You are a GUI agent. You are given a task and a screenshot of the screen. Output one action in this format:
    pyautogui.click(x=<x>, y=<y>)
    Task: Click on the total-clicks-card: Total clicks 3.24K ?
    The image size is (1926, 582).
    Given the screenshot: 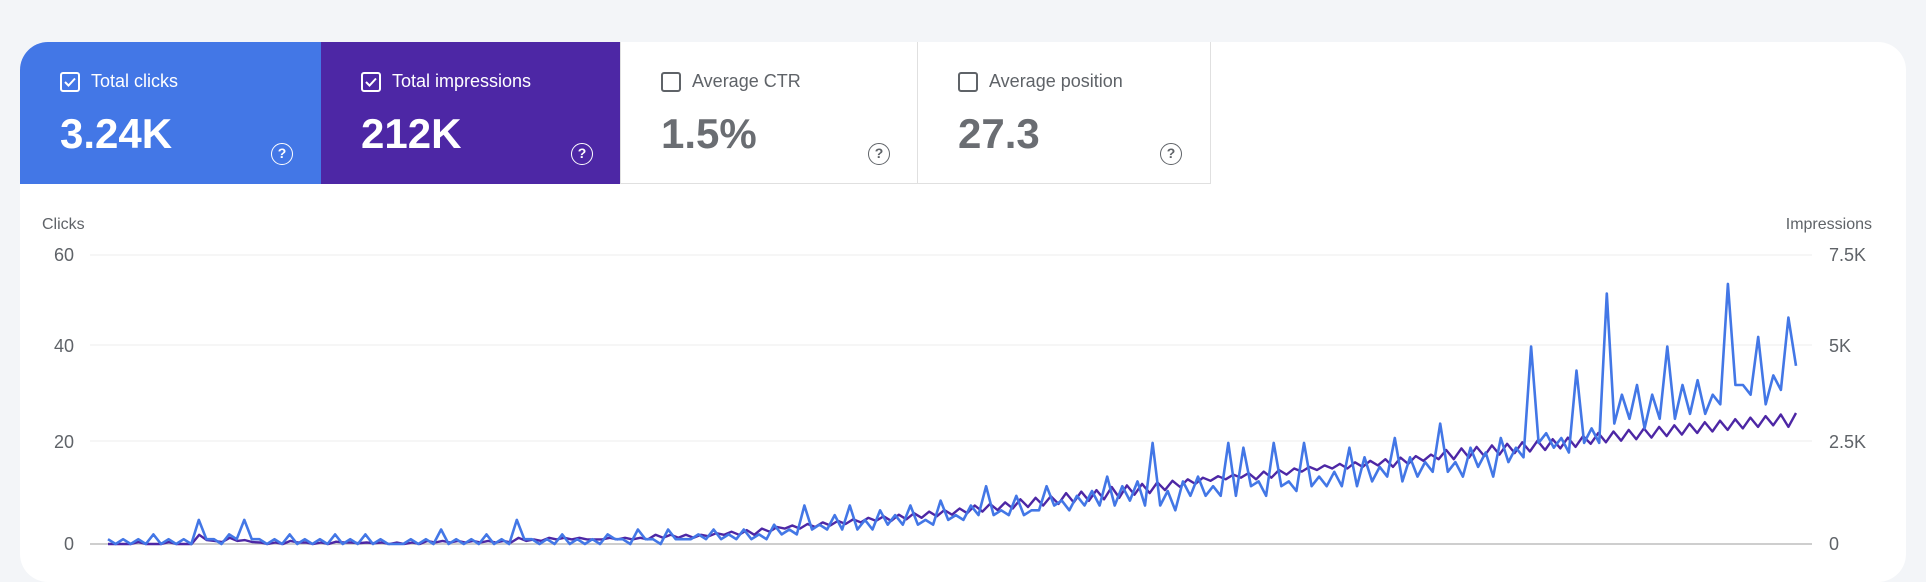 What is the action you would take?
    pyautogui.click(x=170, y=113)
    